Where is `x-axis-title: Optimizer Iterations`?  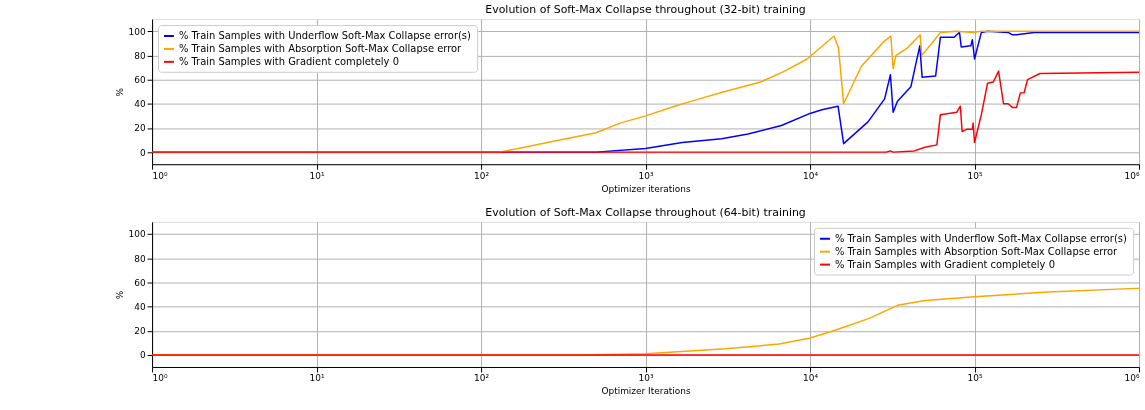
x-axis-title: Optimizer Iterations is located at coordinates (646, 391).